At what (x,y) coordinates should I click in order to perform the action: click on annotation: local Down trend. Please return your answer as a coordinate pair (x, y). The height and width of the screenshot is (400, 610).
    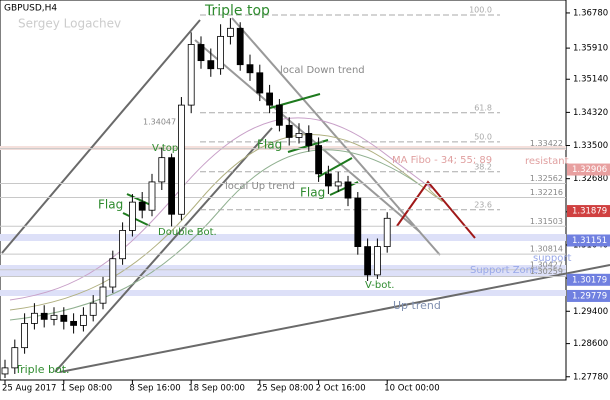
    Looking at the image, I should click on (322, 70).